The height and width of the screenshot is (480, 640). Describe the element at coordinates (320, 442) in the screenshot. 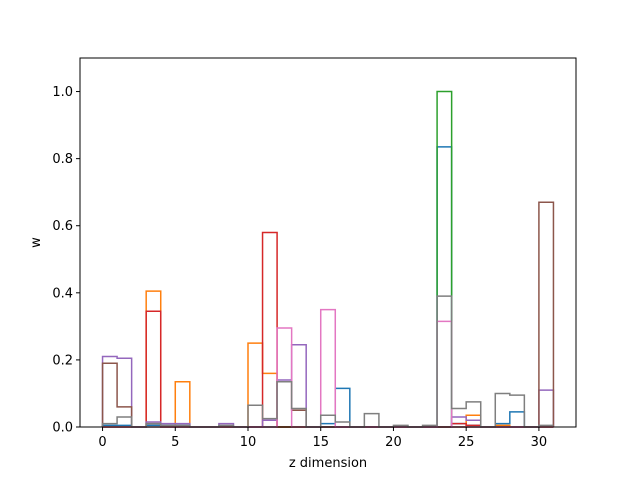

I see `x-tick-label: 15` at that location.